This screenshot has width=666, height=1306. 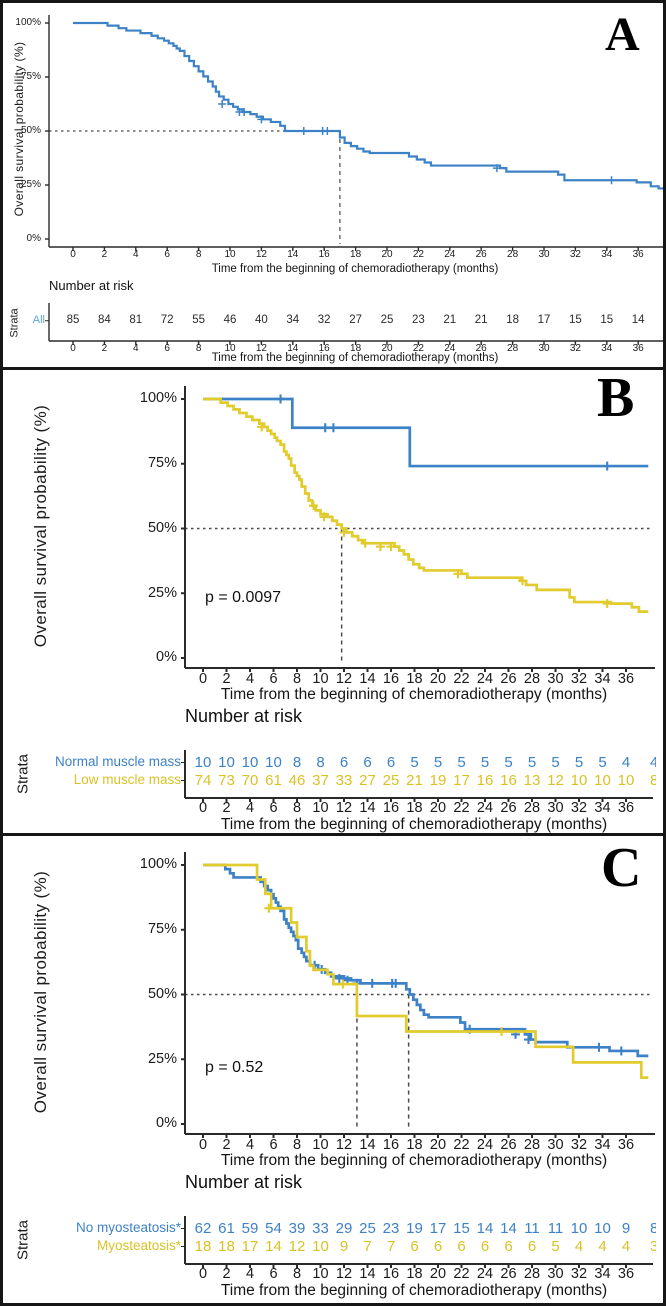 What do you see at coordinates (261, 348) in the screenshot?
I see `risk-x-tick-label: 12` at bounding box center [261, 348].